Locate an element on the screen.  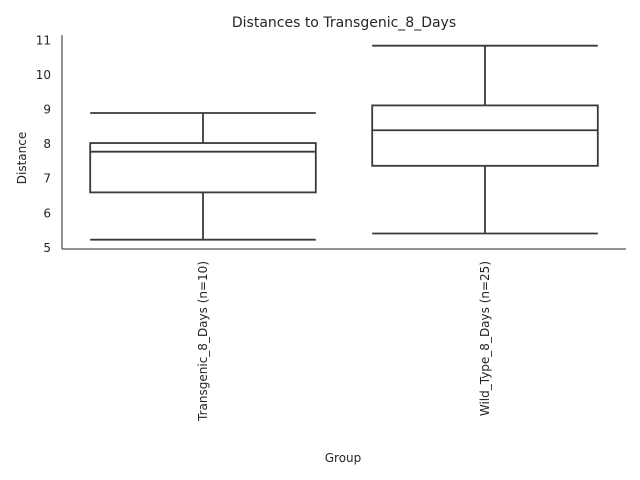
y-tick-label: 6 is located at coordinates (47, 213).